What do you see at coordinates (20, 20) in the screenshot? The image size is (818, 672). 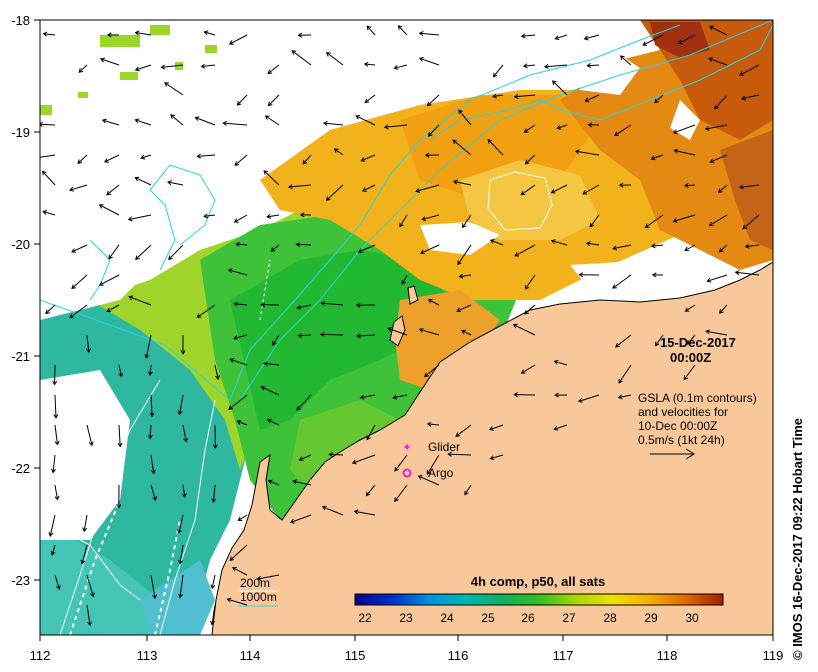 I see `lat-label: -18` at bounding box center [20, 20].